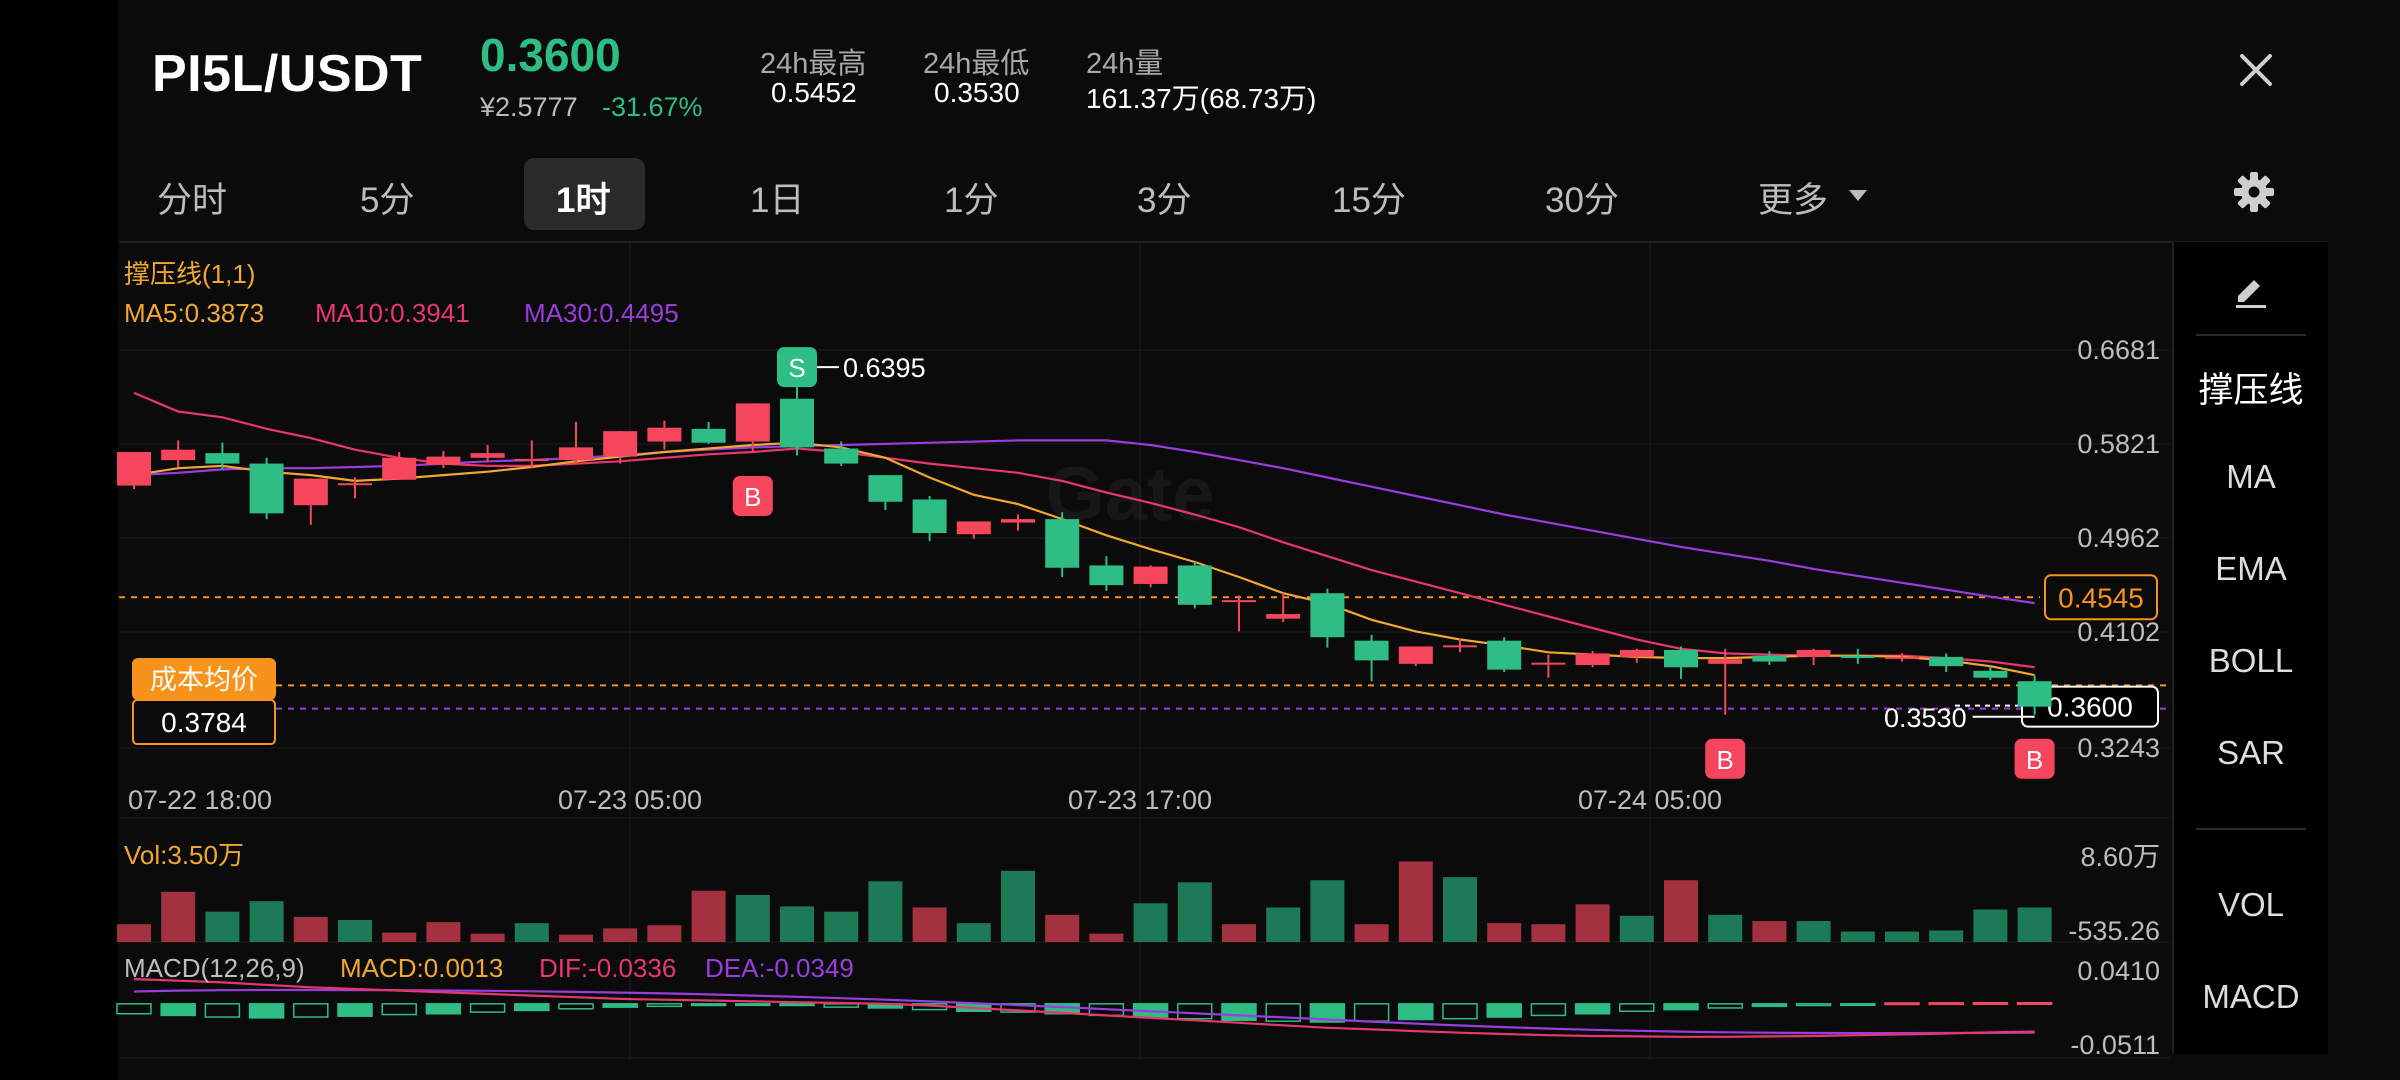  Describe the element at coordinates (601, 313) in the screenshot. I see `ma30-legend: MA30:0.4495` at that location.